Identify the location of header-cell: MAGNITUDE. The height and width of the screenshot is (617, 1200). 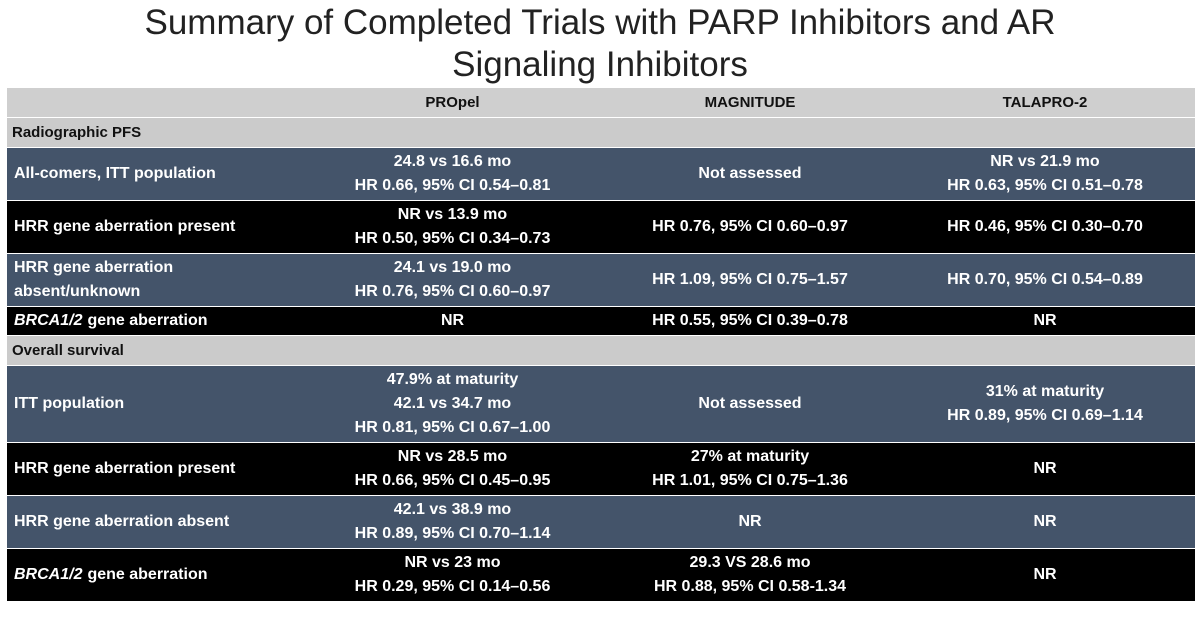
(750, 102).